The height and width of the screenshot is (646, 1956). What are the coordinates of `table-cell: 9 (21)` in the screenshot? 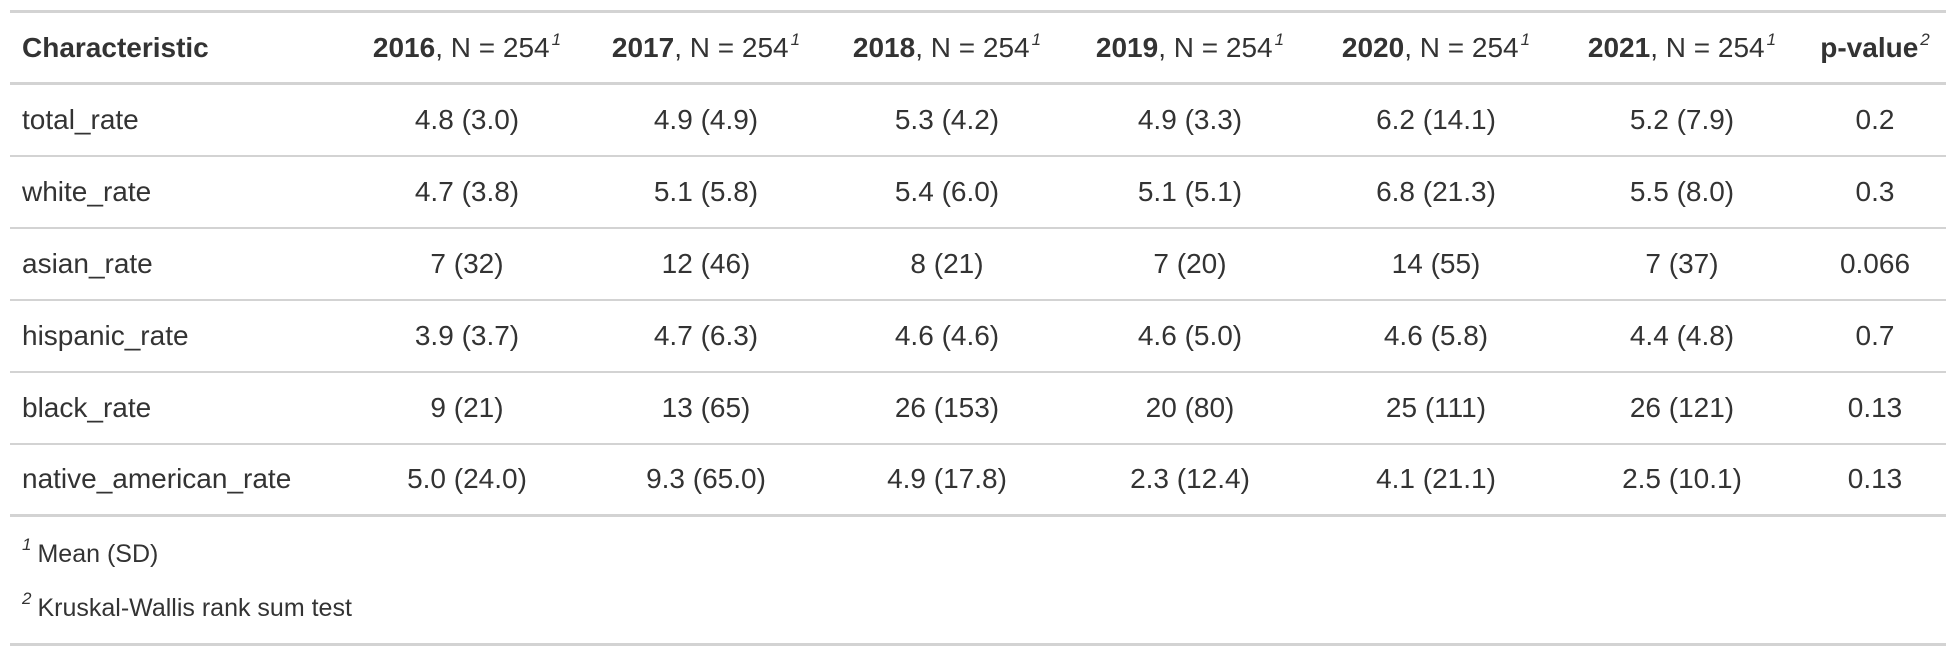 It's located at (467, 407).